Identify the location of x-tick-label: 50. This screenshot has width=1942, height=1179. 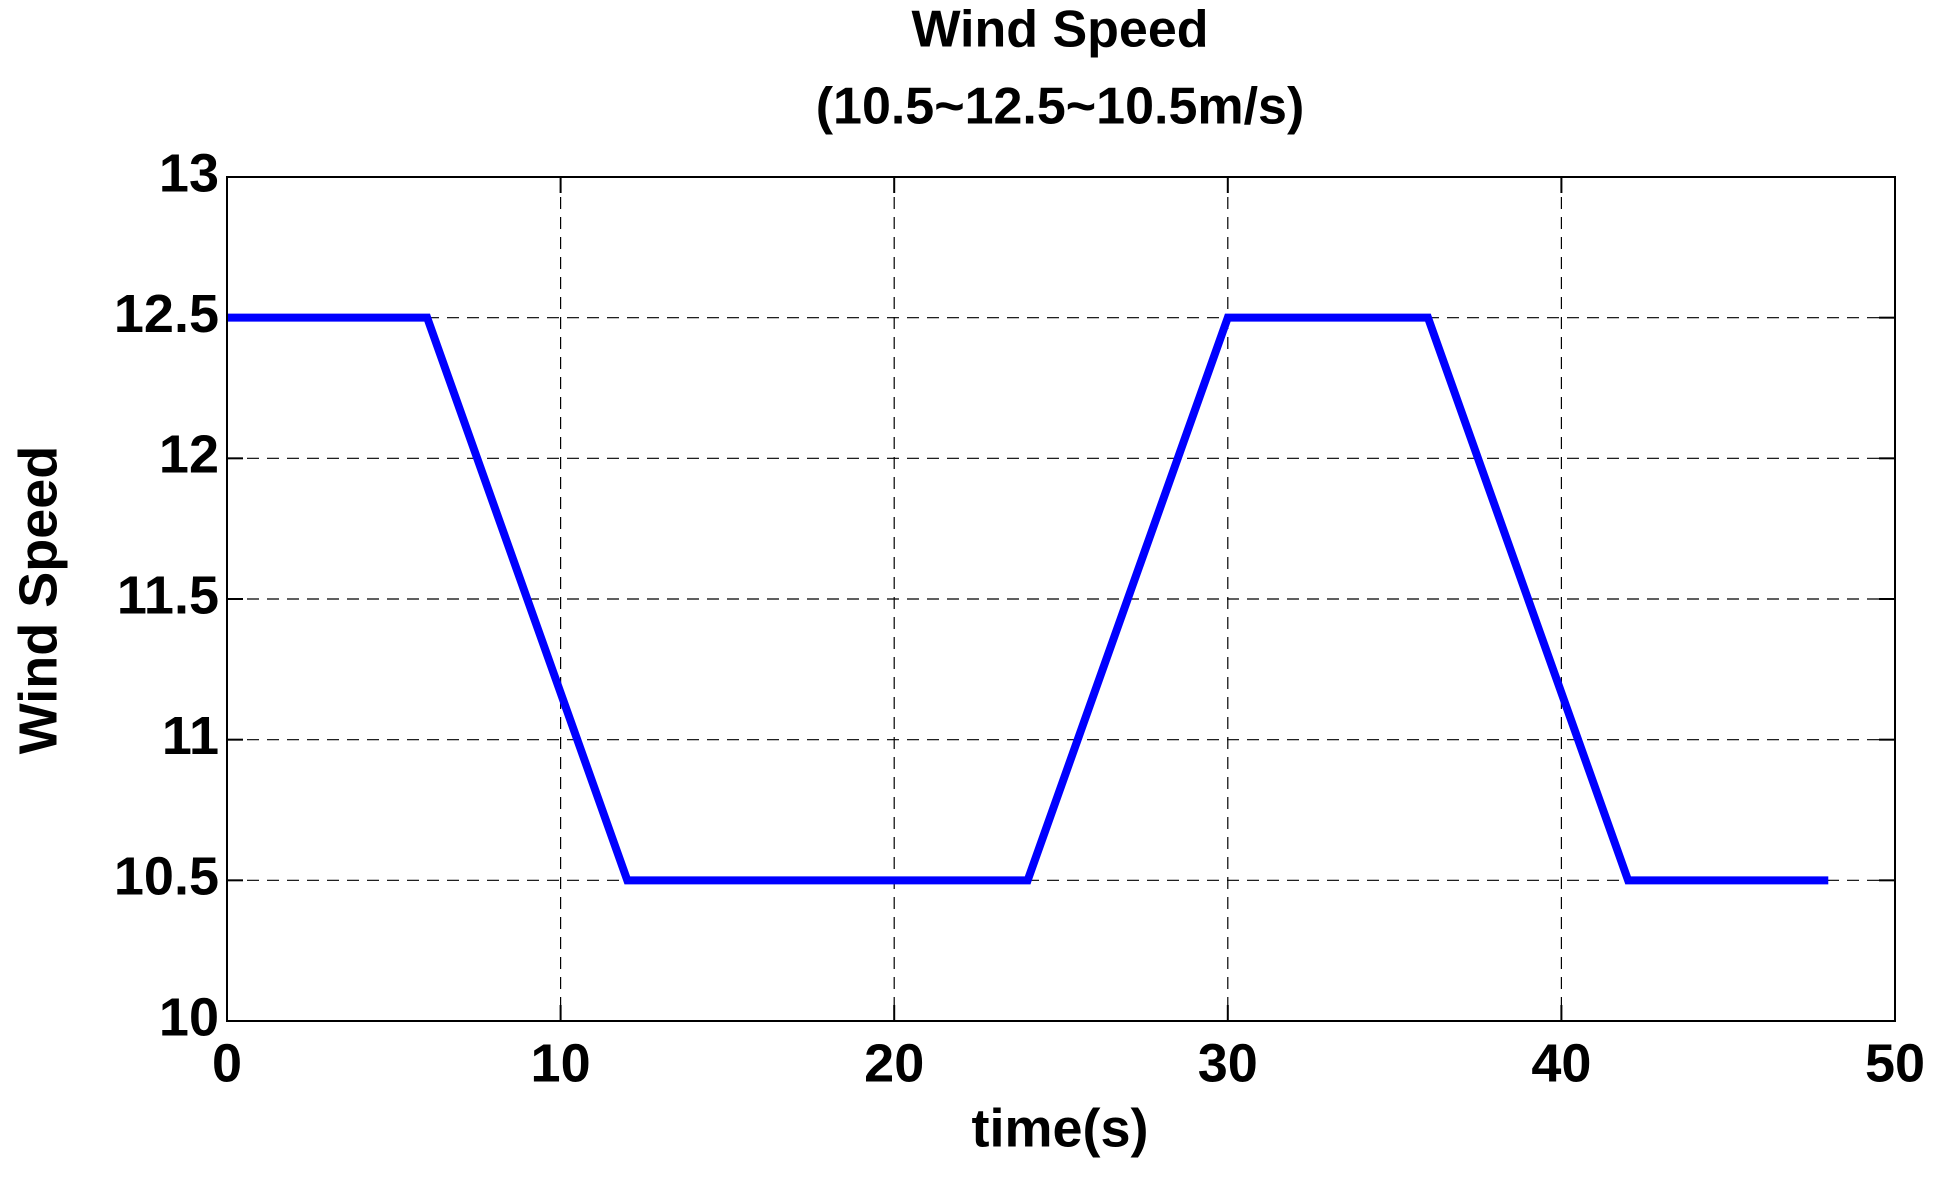
(1895, 1063).